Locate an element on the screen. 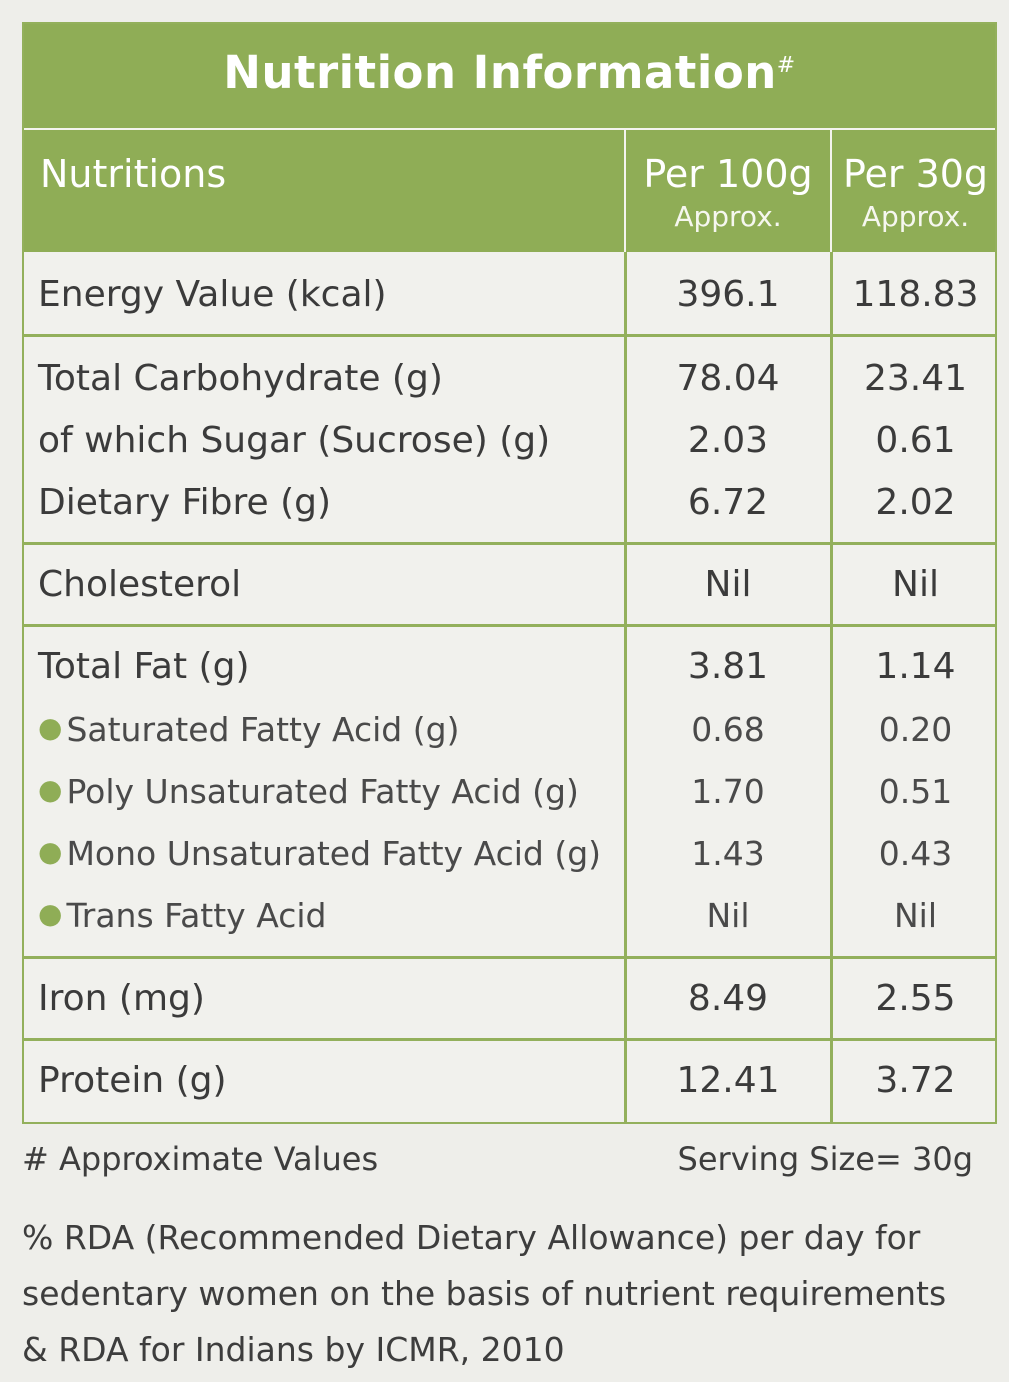 The width and height of the screenshot is (1009, 1382). row-label-cholesterol: Cholesterol is located at coordinates (140, 584).